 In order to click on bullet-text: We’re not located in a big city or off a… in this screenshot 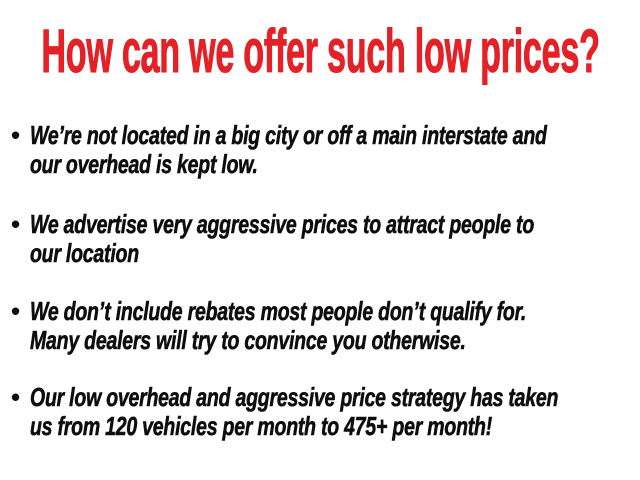, I will do `click(335, 149)`.